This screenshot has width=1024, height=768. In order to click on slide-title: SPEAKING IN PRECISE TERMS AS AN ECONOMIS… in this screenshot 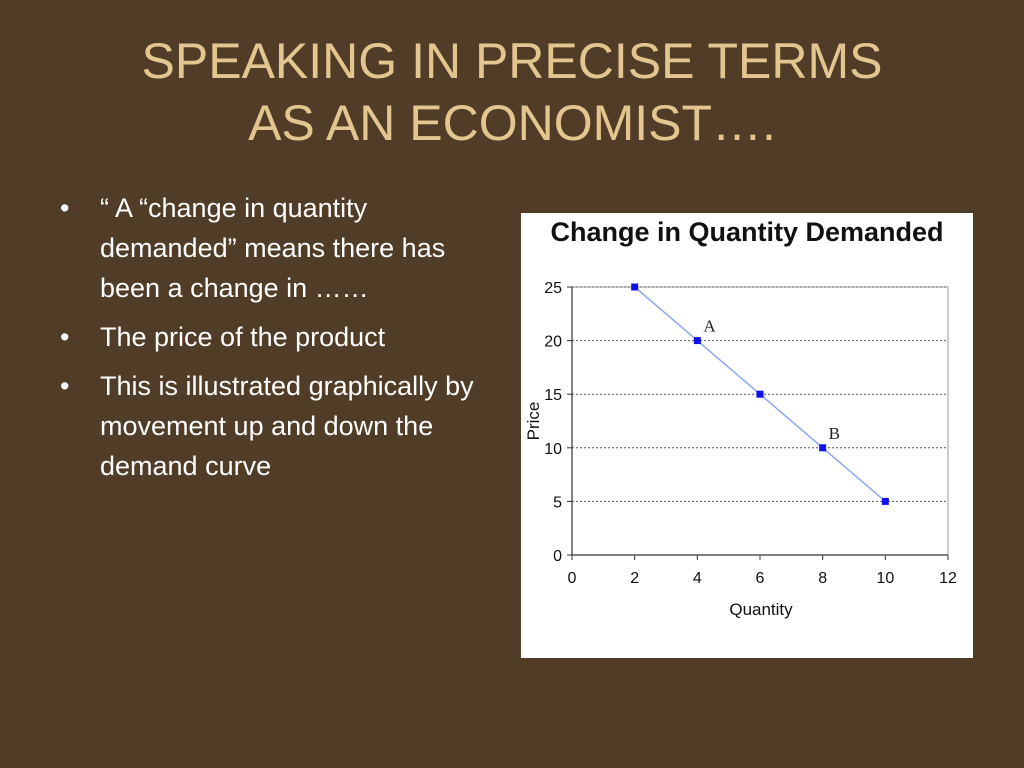, I will do `click(512, 92)`.